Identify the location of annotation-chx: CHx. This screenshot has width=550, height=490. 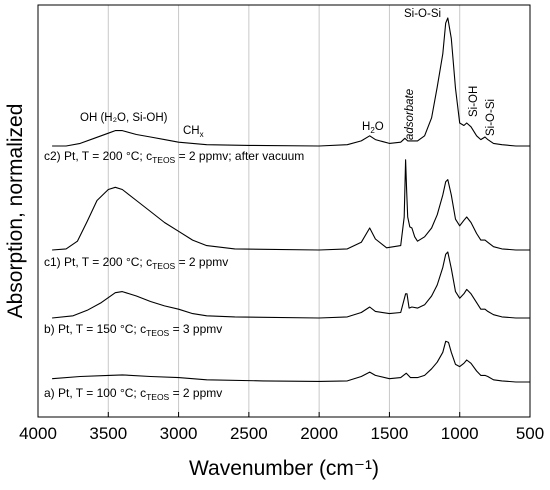
(193, 132).